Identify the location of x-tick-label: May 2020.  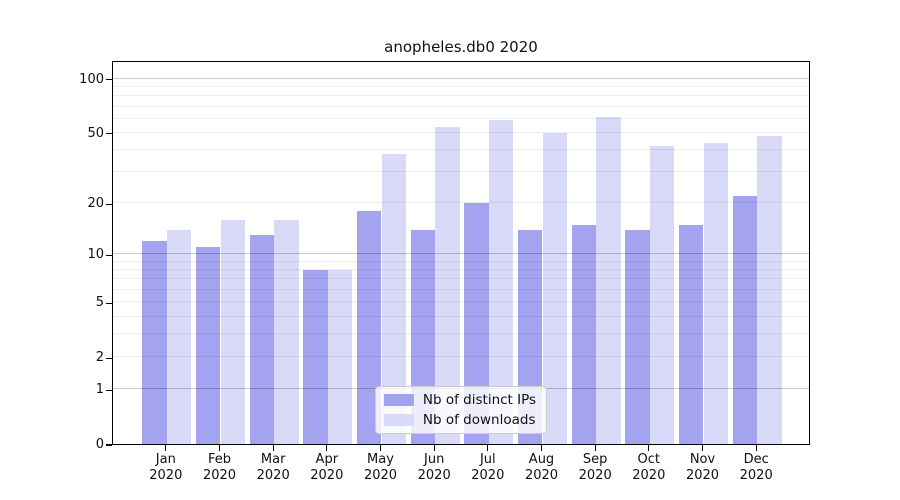
(380, 467).